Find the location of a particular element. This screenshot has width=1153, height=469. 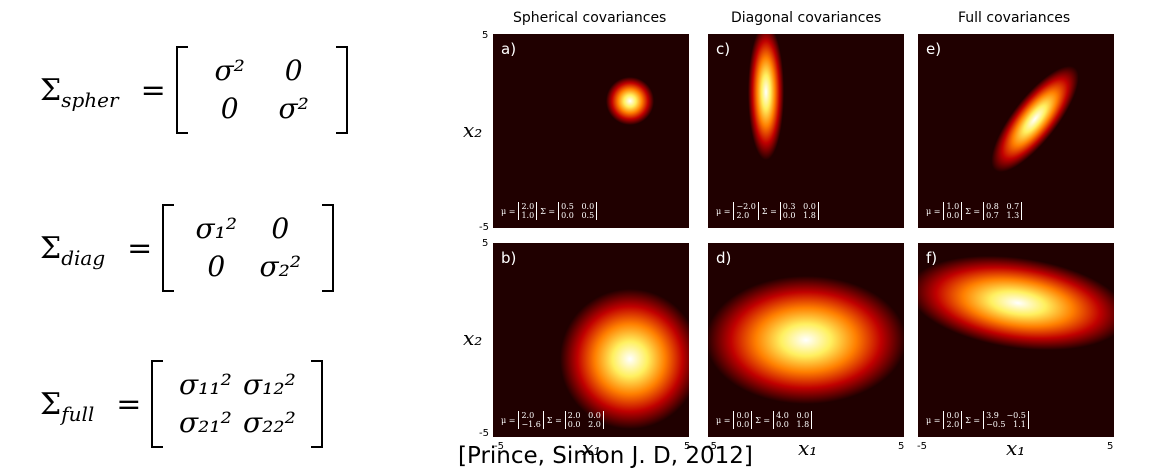

matrix-row: 0.8 0.7 is located at coordinates (1003, 206).